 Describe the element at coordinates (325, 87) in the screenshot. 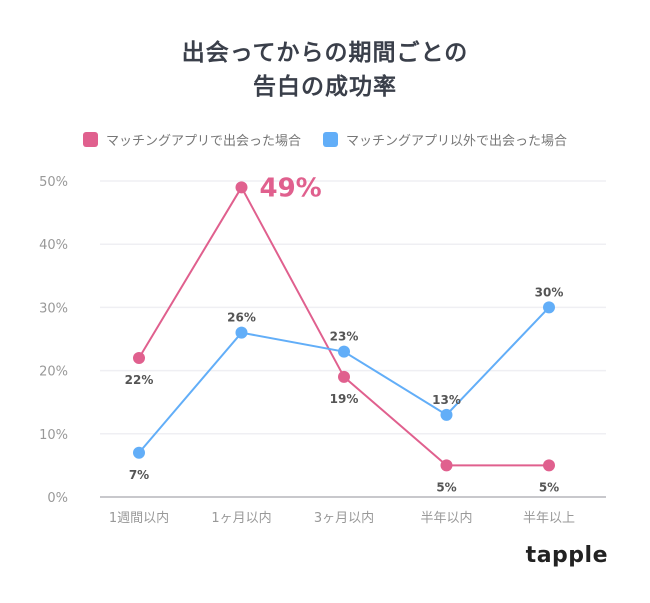

I see `title-line-2: 告白の成功率` at that location.